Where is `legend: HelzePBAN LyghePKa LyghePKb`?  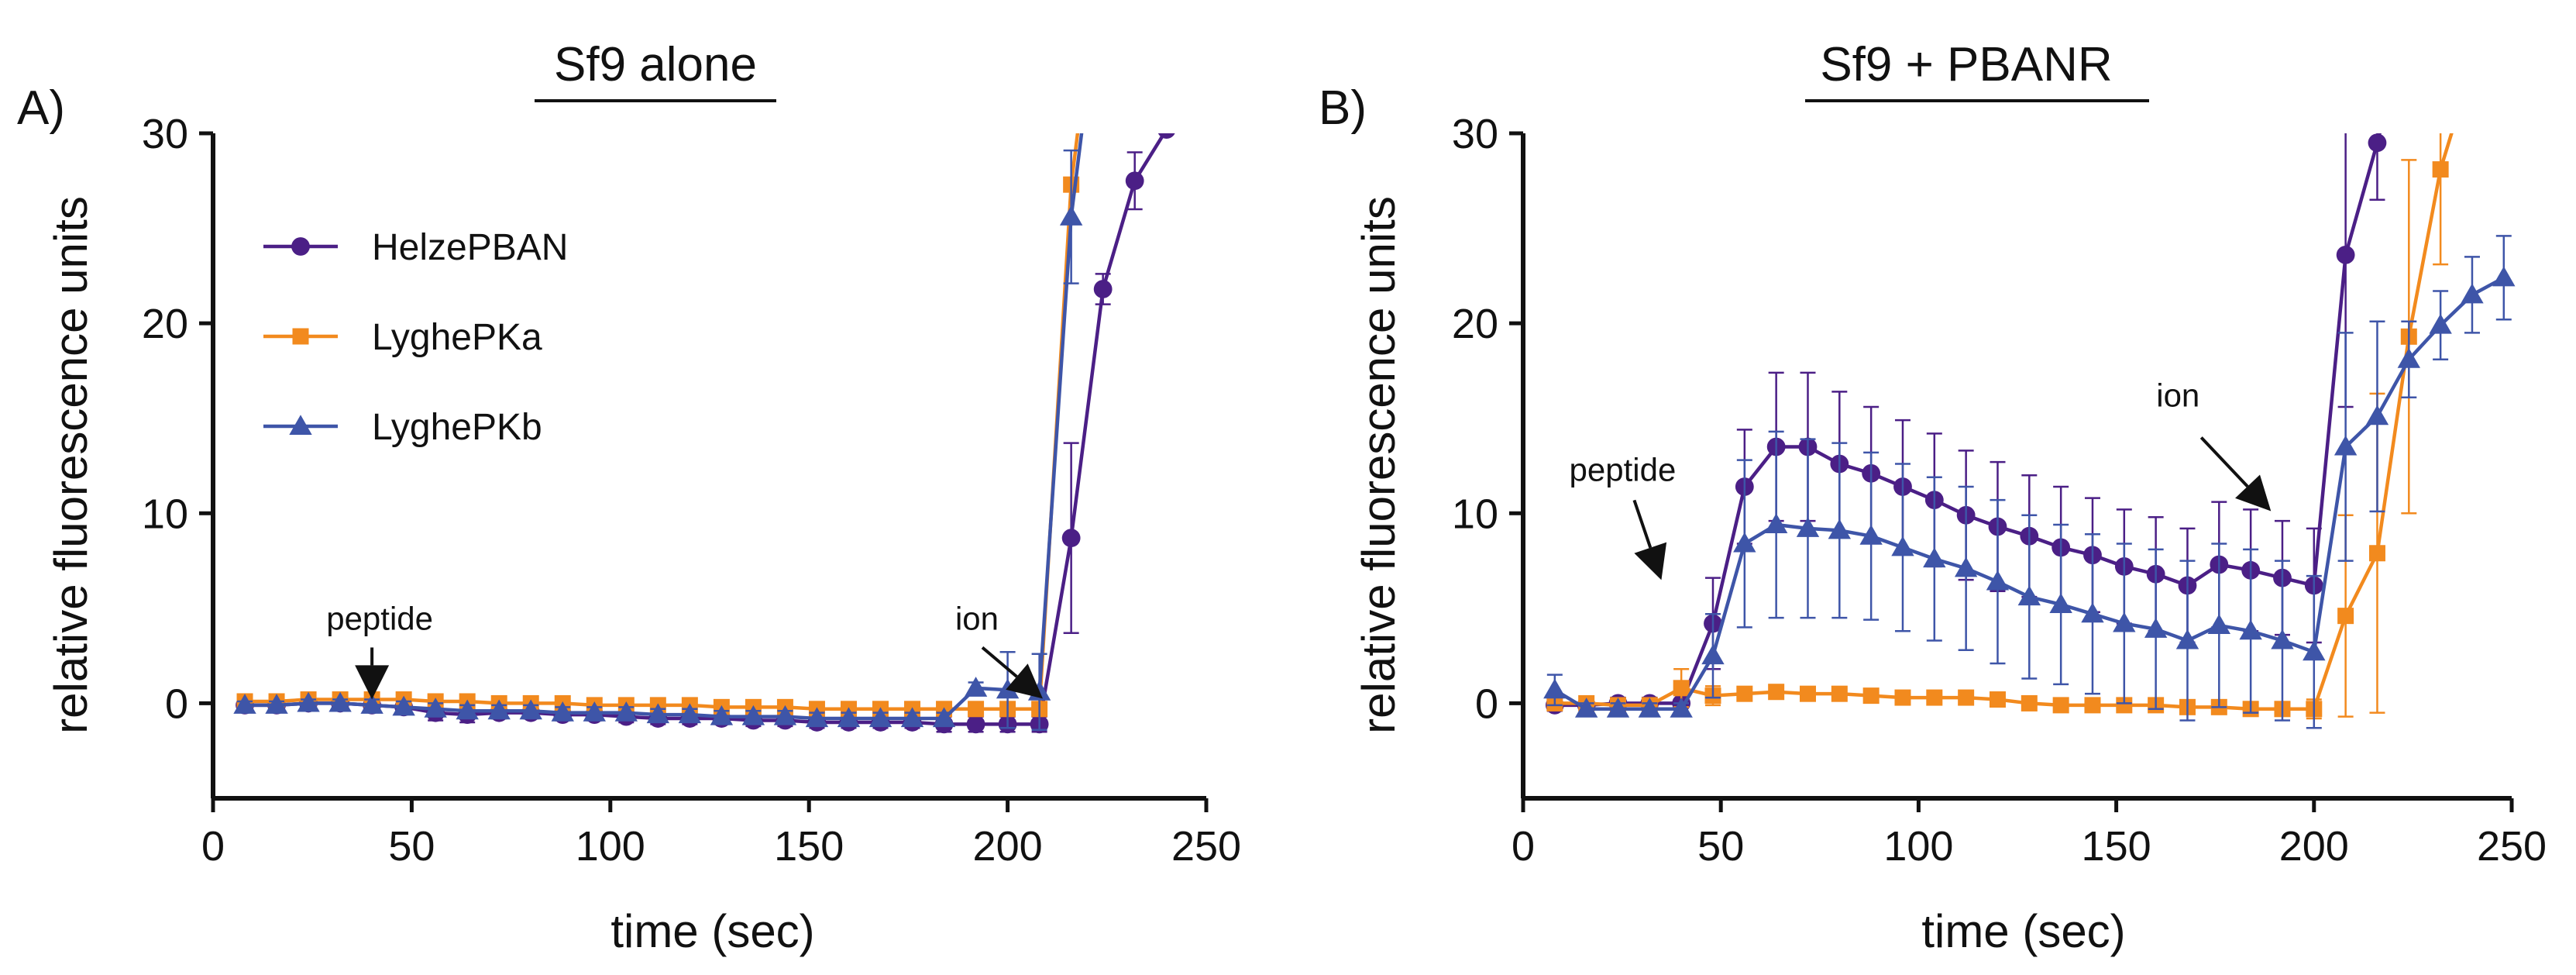
legend: HelzePBAN LyghePKa LyghePKb is located at coordinates (415, 337).